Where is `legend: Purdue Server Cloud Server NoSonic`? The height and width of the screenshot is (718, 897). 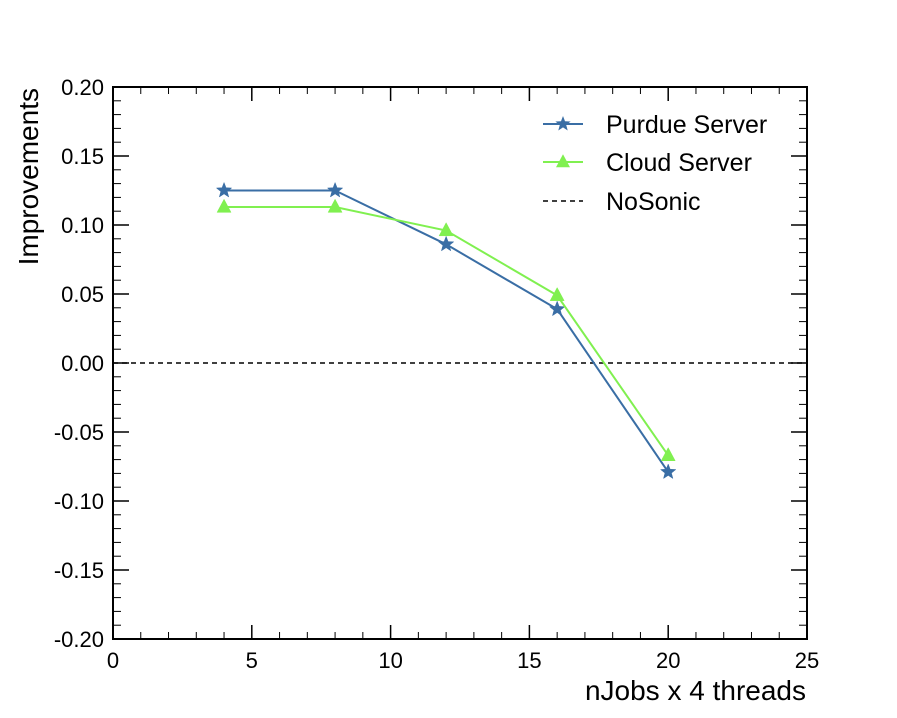
legend: Purdue Server Cloud Server NoSonic is located at coordinates (655, 163).